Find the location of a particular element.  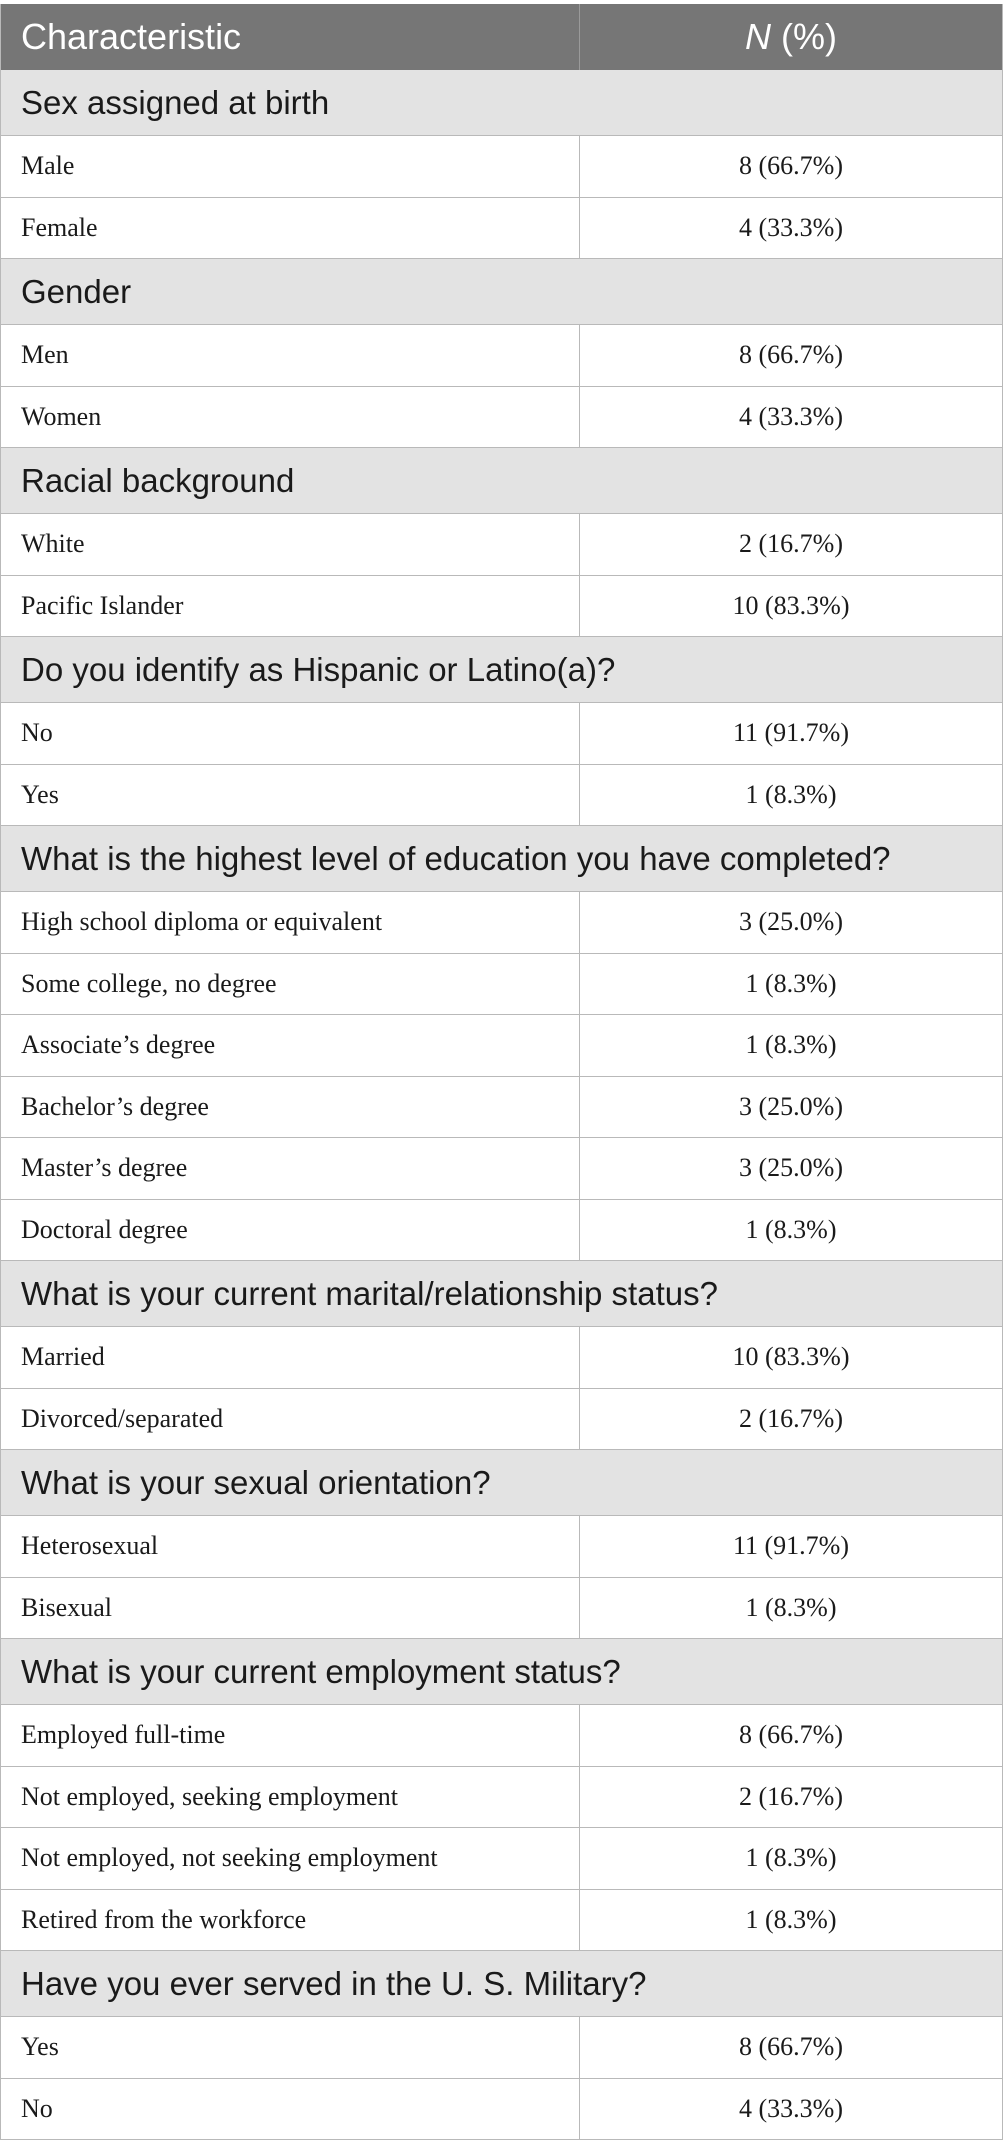

table-row: Male 8 (66.7%) is located at coordinates (501, 167).